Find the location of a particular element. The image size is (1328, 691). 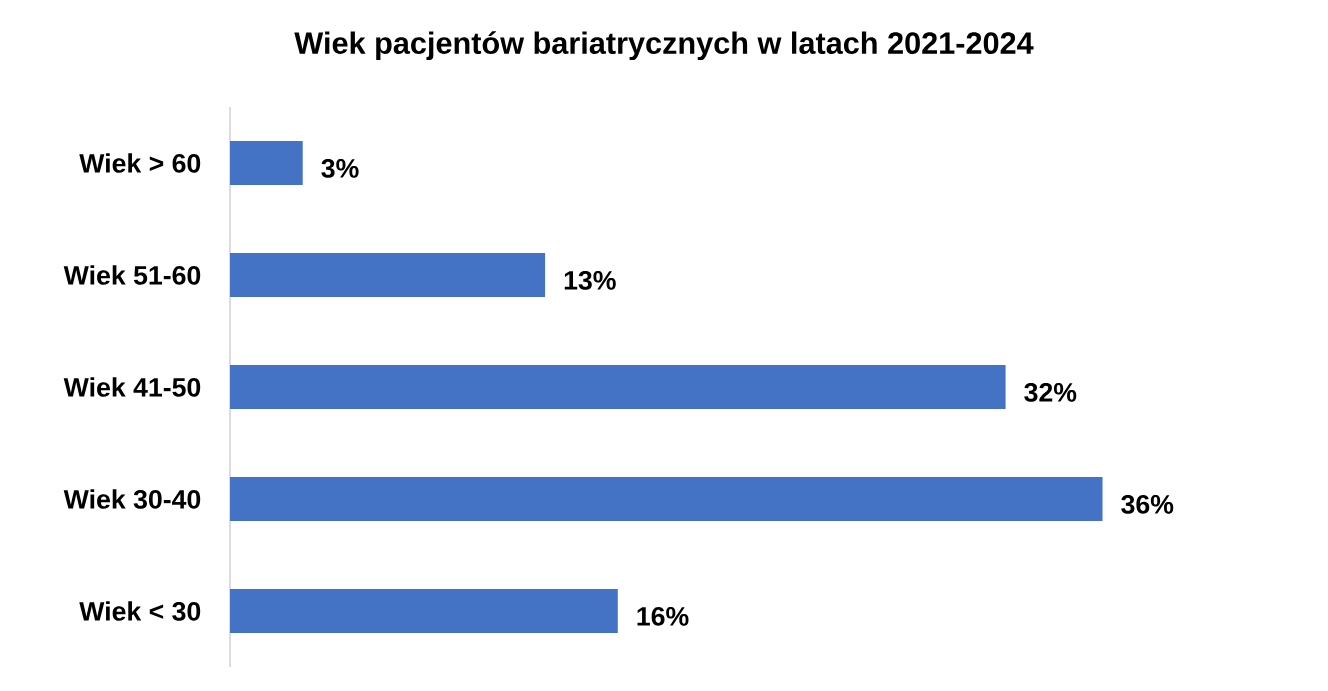

data-label: 16% is located at coordinates (663, 616).